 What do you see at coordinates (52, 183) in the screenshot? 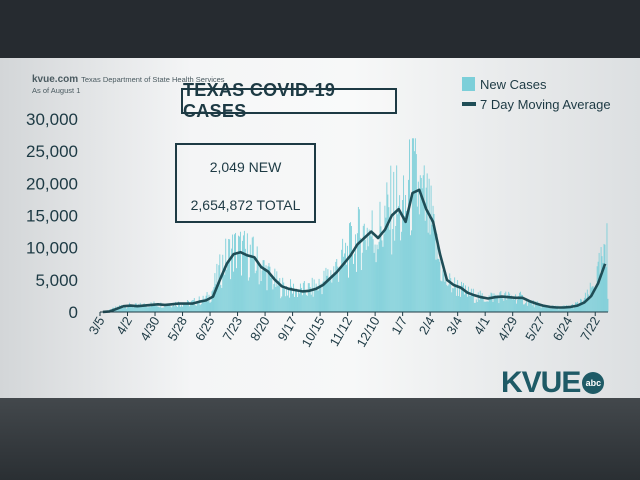
I see `y-tick-label: 20,000` at bounding box center [52, 183].